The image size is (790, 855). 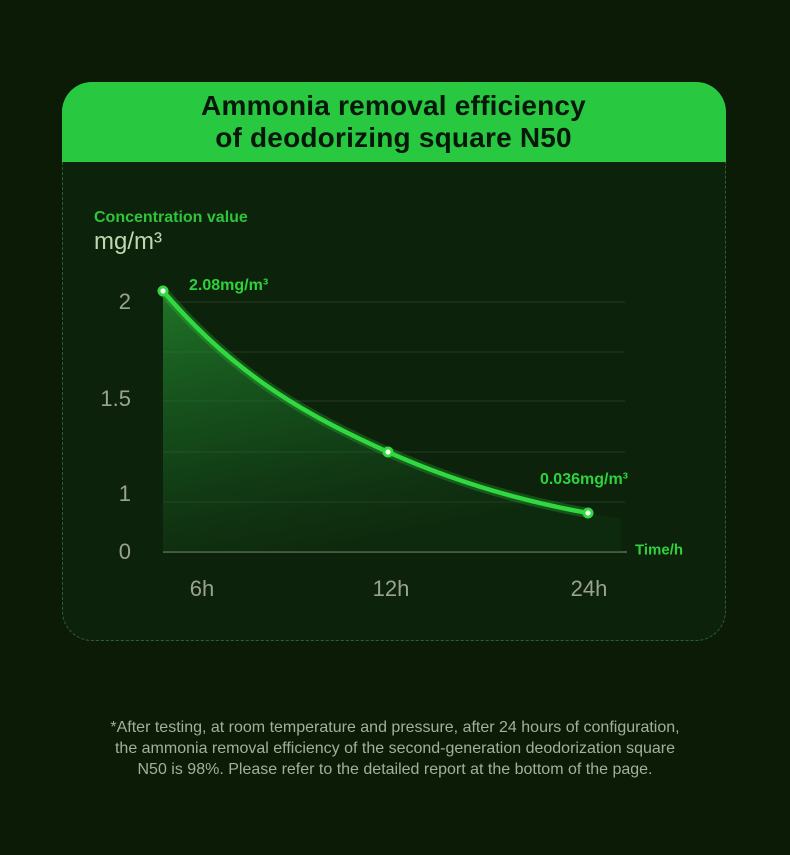 What do you see at coordinates (229, 285) in the screenshot?
I see `start-value-label: 2.08mg/m³` at bounding box center [229, 285].